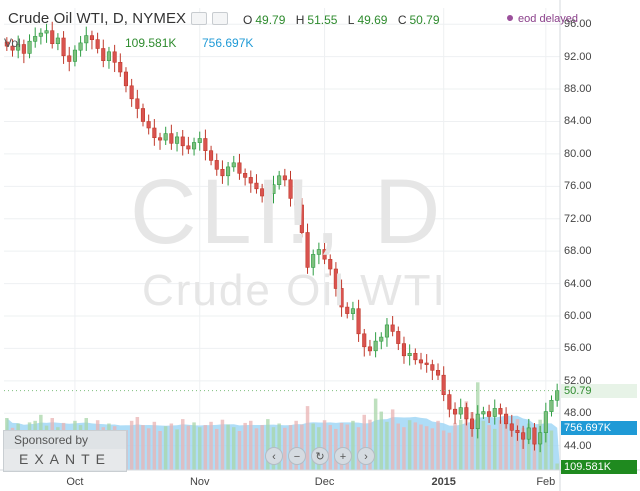  I want to click on reset-button: ↻, so click(320, 456).